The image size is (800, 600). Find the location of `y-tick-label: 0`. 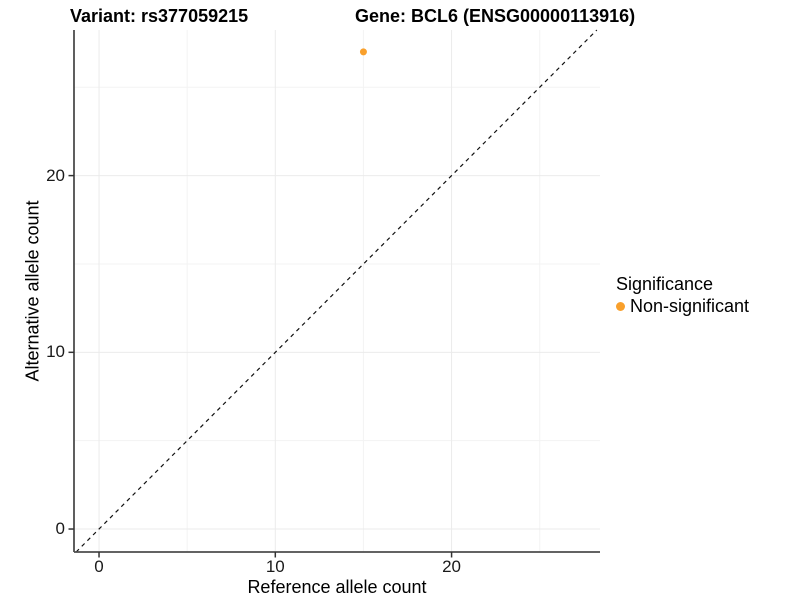

y-tick-label: 0 is located at coordinates (60, 529).